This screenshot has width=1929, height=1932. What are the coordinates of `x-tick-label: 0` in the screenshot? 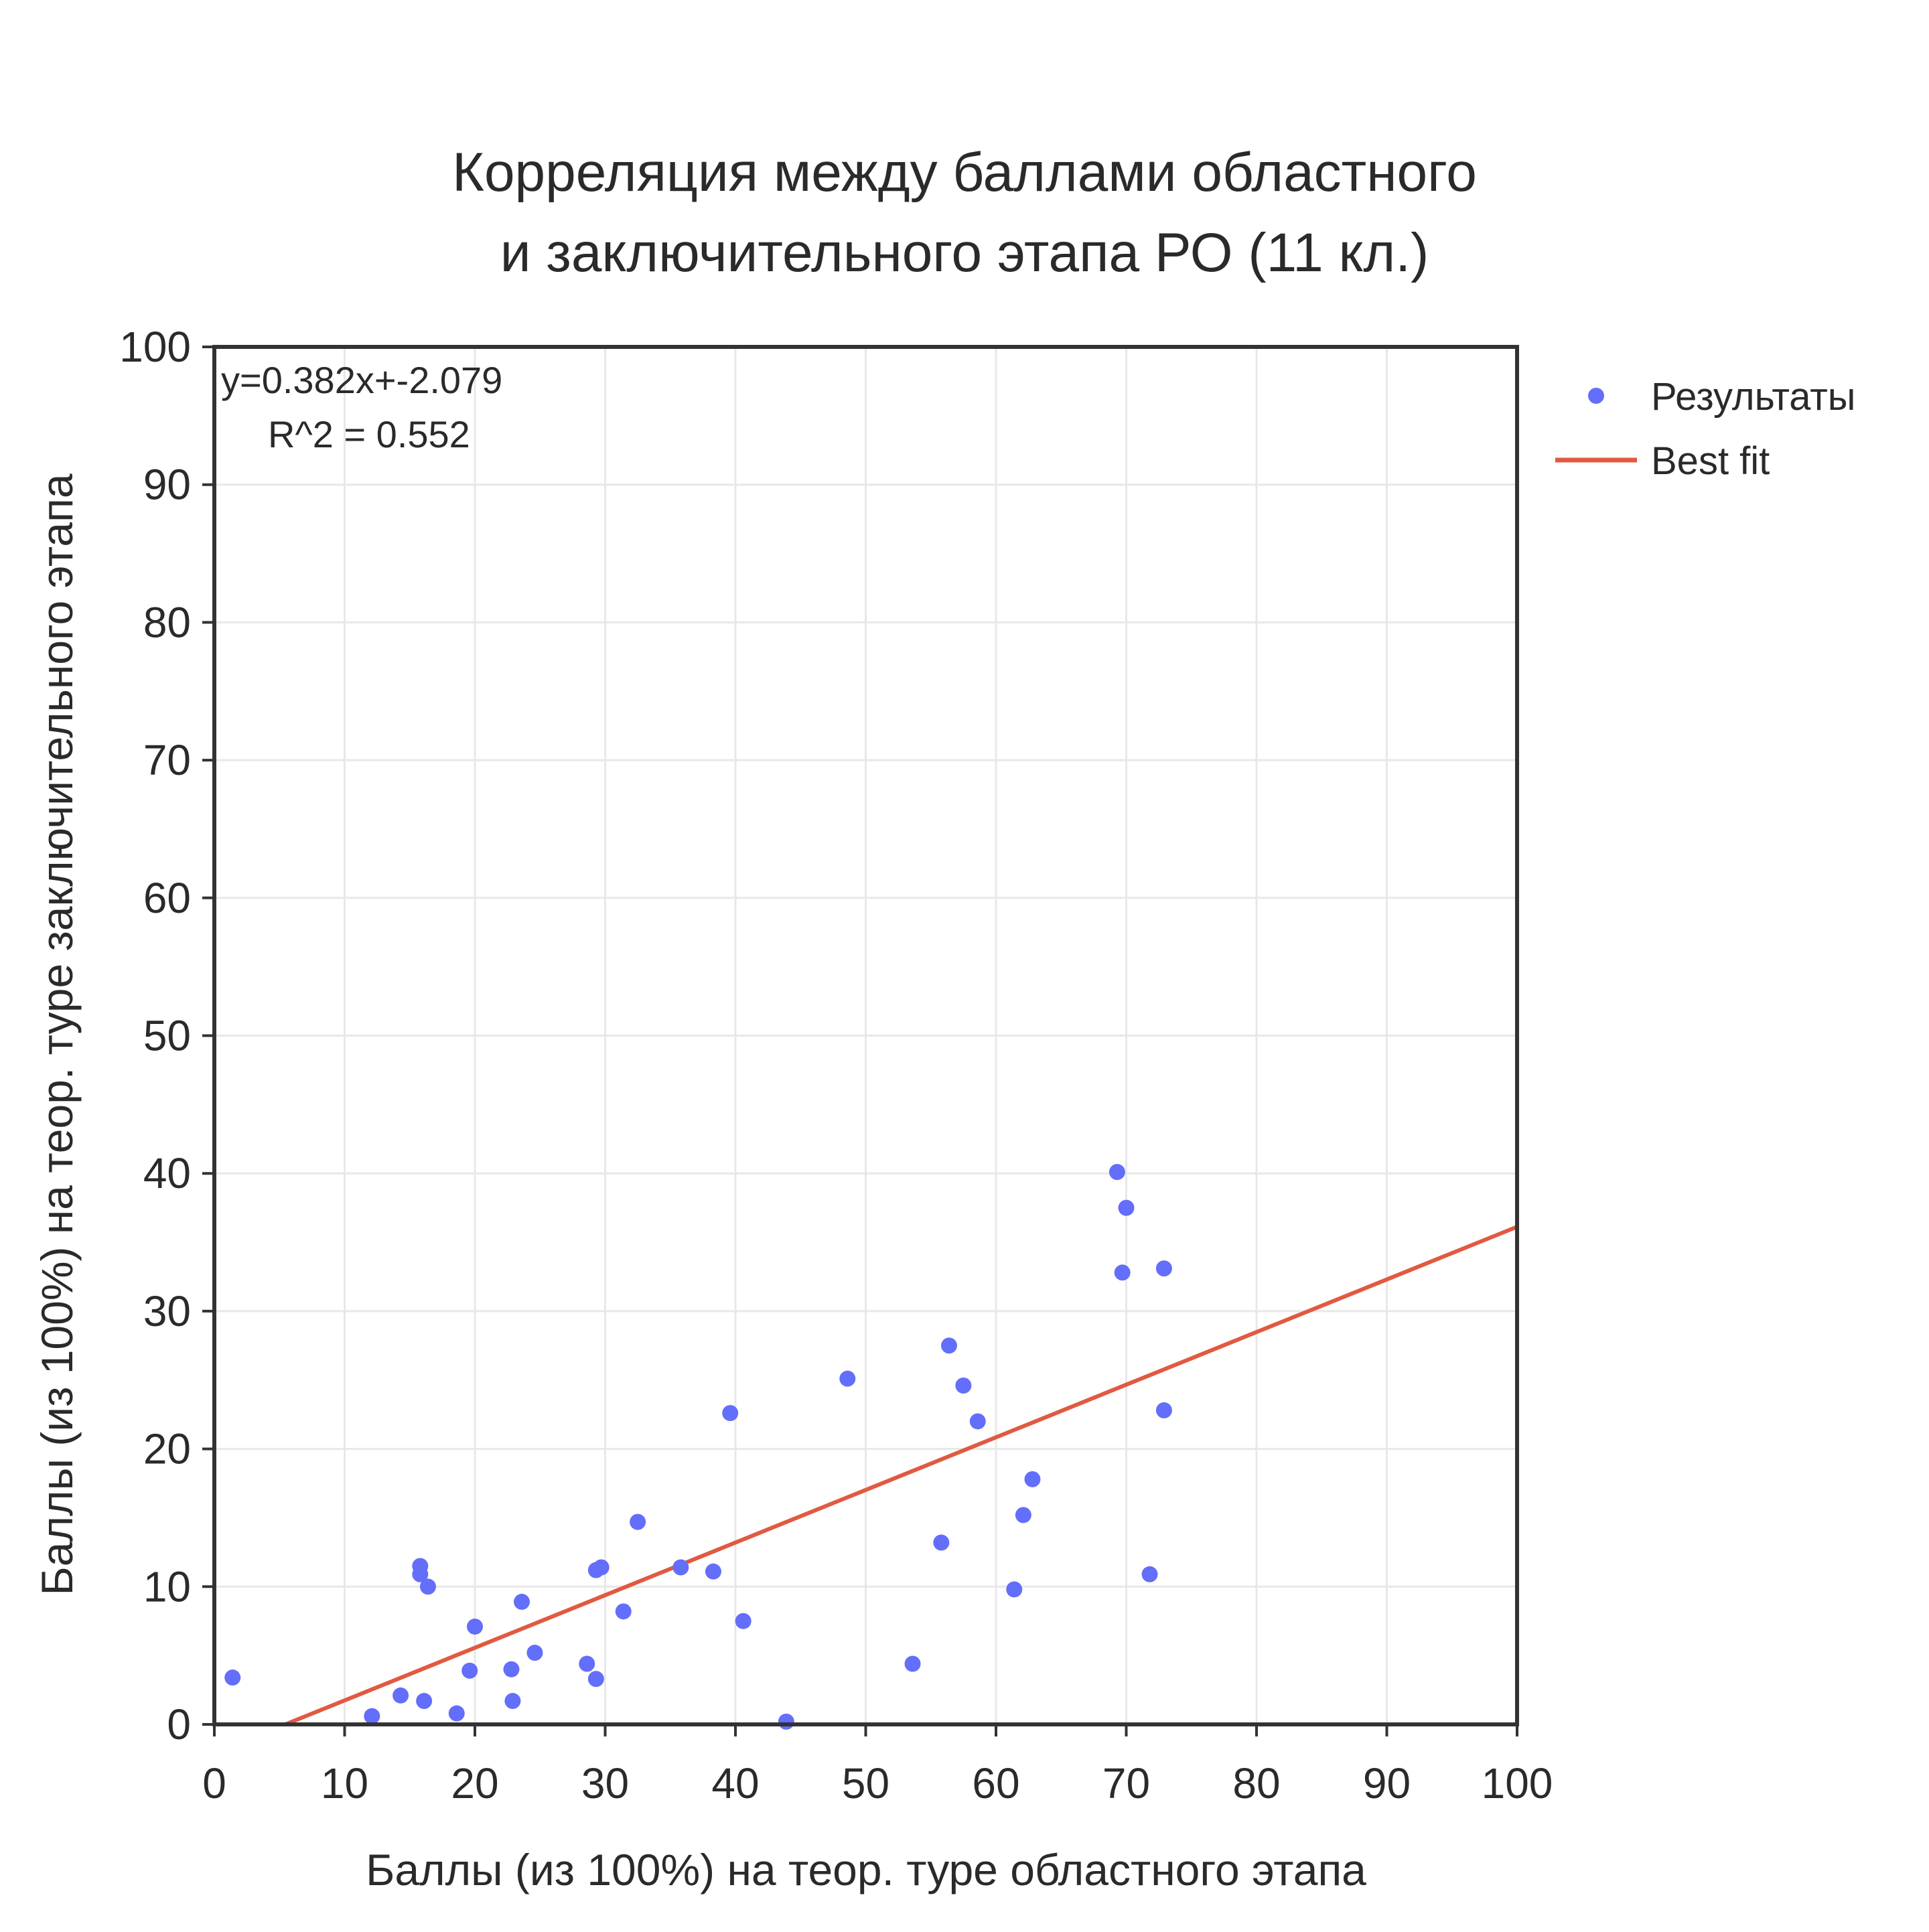 It's located at (214, 1783).